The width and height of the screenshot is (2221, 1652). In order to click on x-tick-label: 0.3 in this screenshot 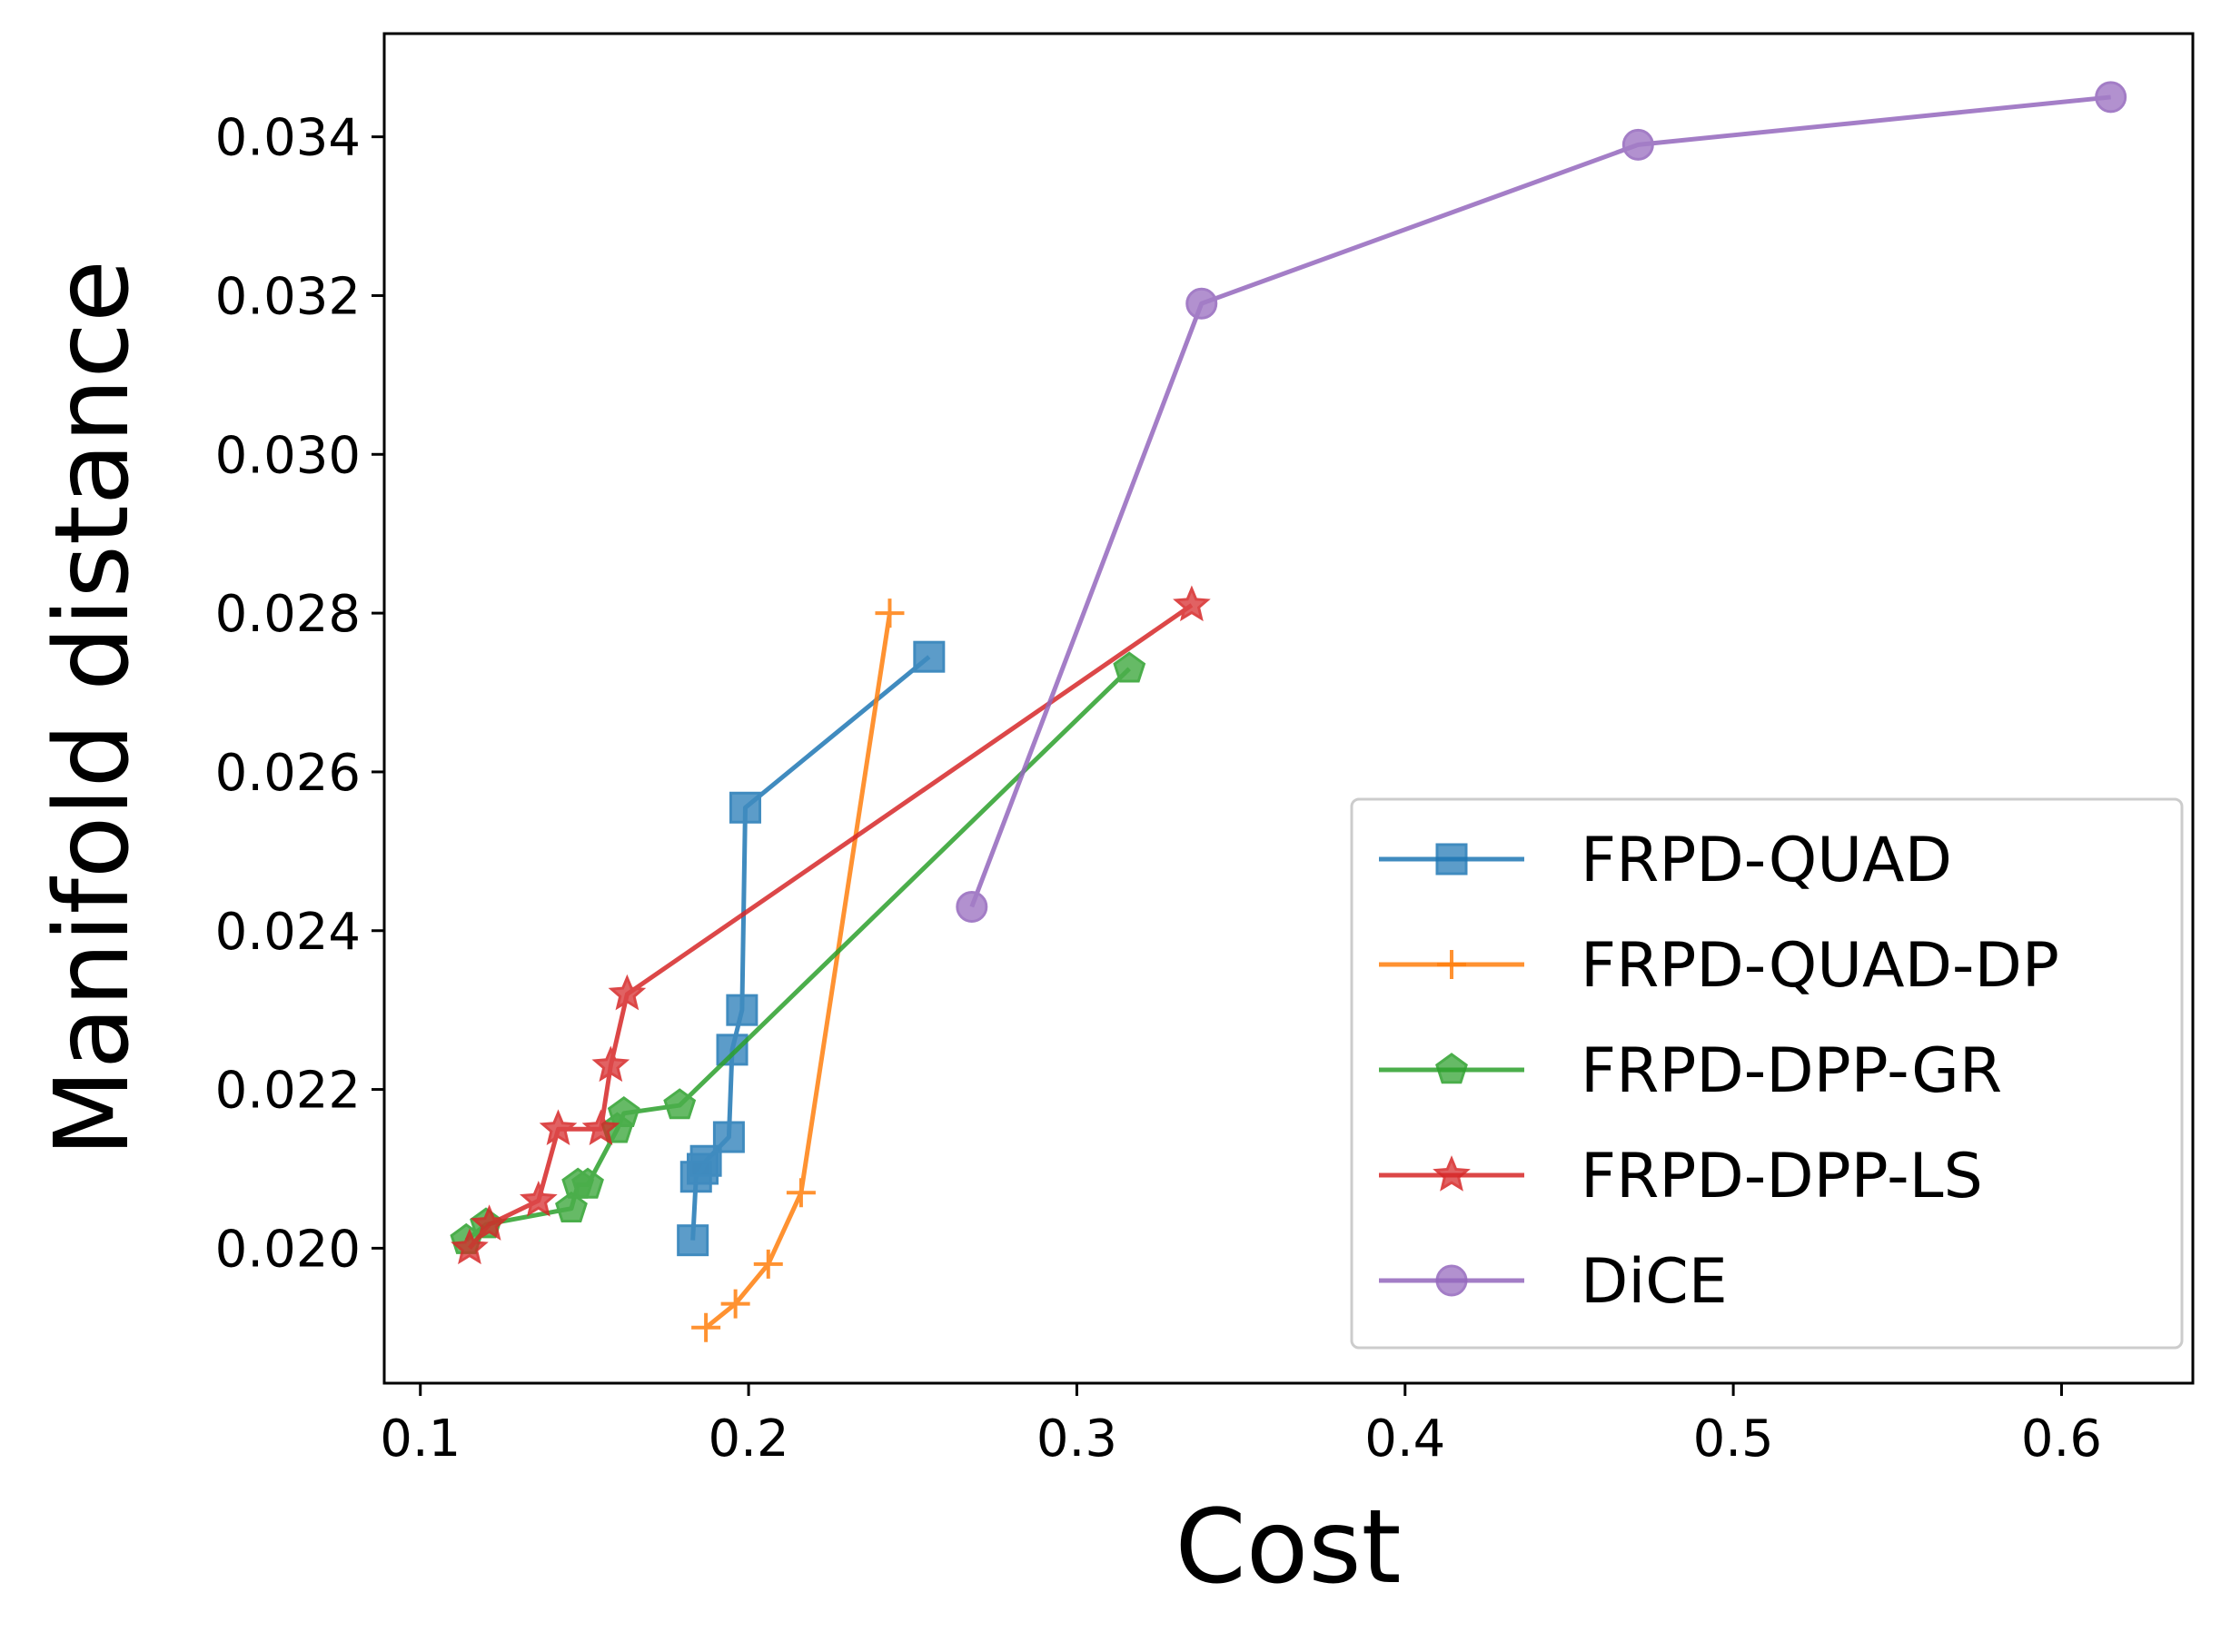, I will do `click(1076, 1439)`.